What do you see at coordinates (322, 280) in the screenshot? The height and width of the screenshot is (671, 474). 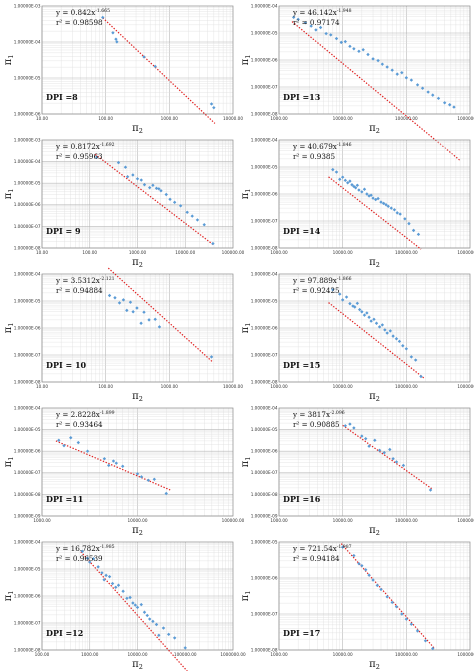 I see `fit-equation: y = 97.889x-1.866` at bounding box center [322, 280].